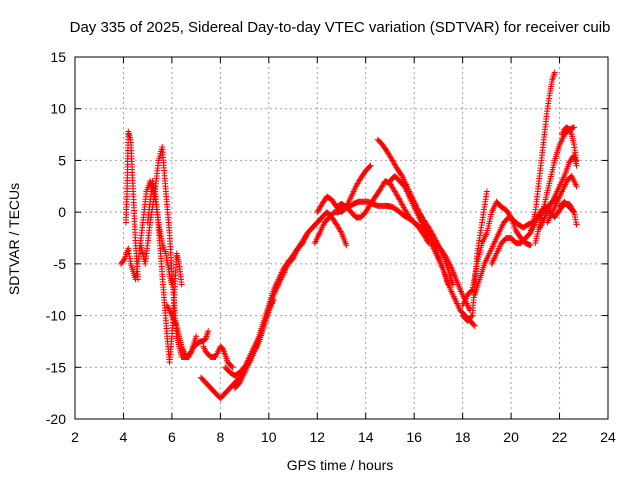  What do you see at coordinates (56, 419) in the screenshot?
I see `y-tick-label: -20` at bounding box center [56, 419].